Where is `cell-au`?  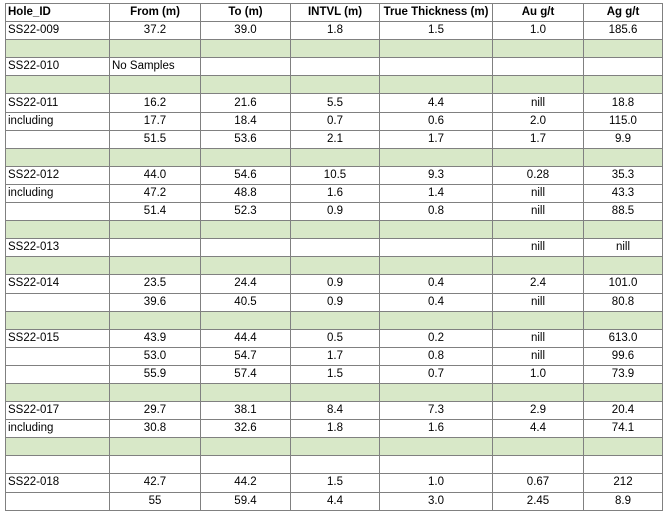
cell-au is located at coordinates (538, 67).